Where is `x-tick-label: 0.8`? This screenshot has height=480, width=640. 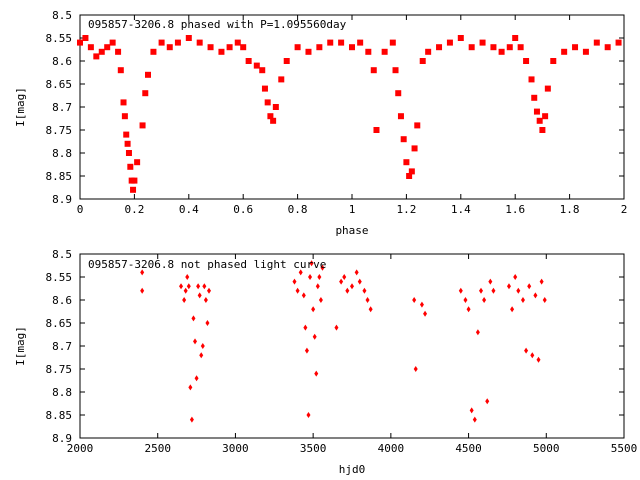 x-tick-label: 0.8 is located at coordinates (298, 209).